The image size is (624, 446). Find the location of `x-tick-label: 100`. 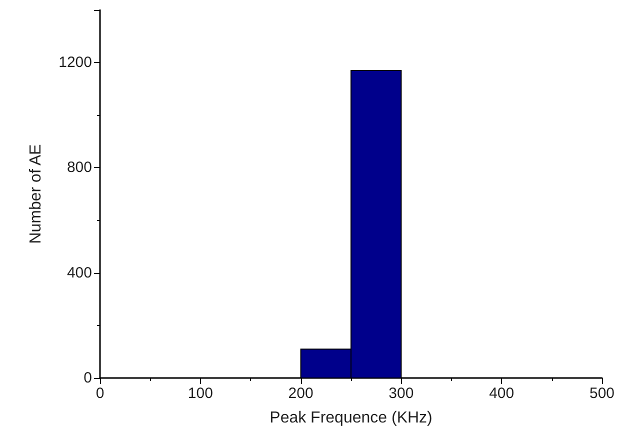

x-tick-label: 100 is located at coordinates (200, 393).